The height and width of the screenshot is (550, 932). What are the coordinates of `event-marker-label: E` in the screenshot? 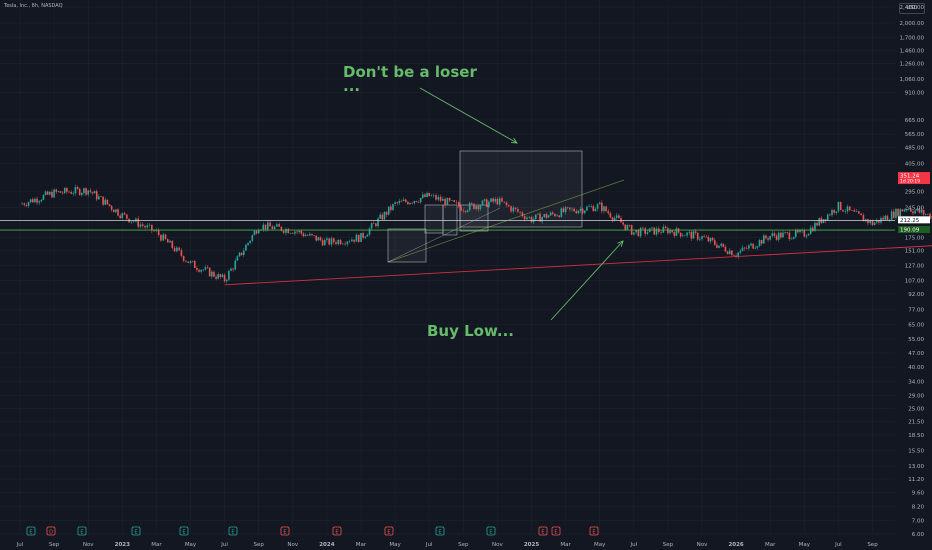 It's located at (388, 533).